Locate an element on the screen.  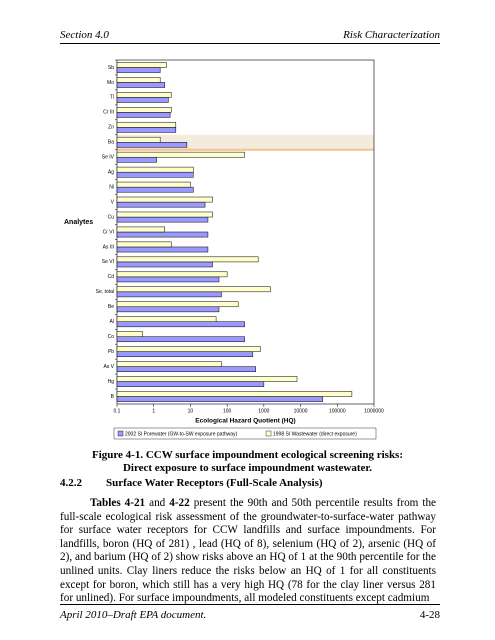
text: and is located at coordinates (157, 503).